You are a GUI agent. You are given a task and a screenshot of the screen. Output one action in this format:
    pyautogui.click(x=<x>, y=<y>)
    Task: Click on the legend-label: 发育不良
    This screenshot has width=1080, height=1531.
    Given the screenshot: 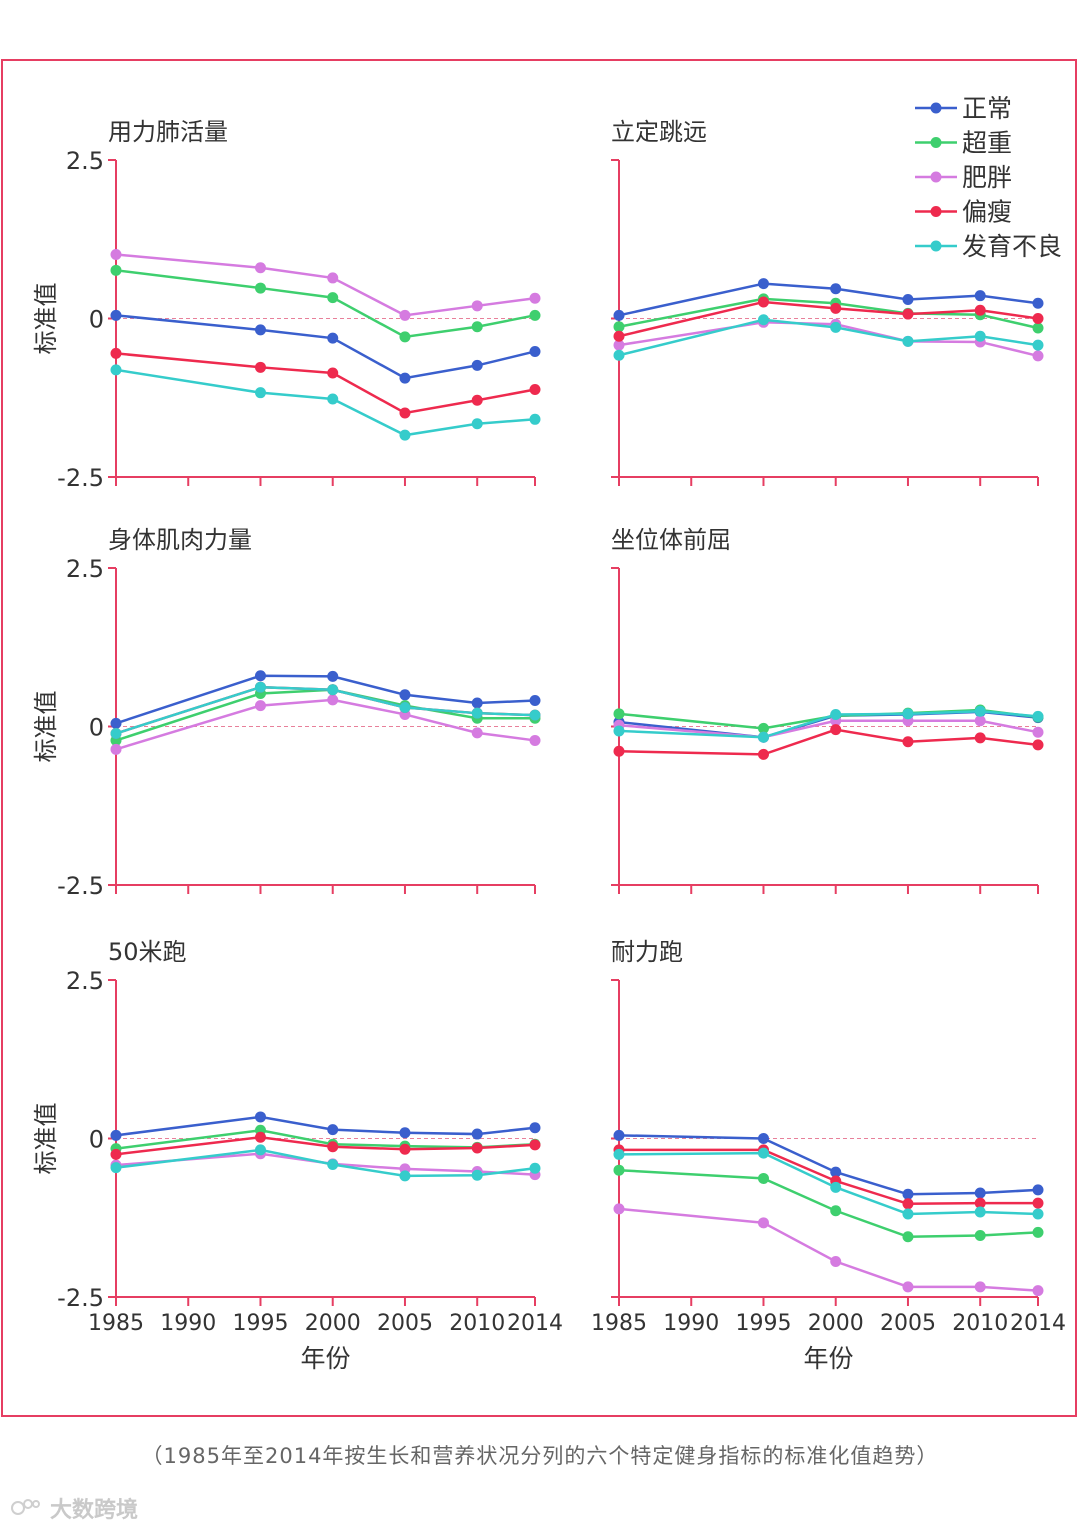 What is the action you would take?
    pyautogui.click(x=1012, y=246)
    